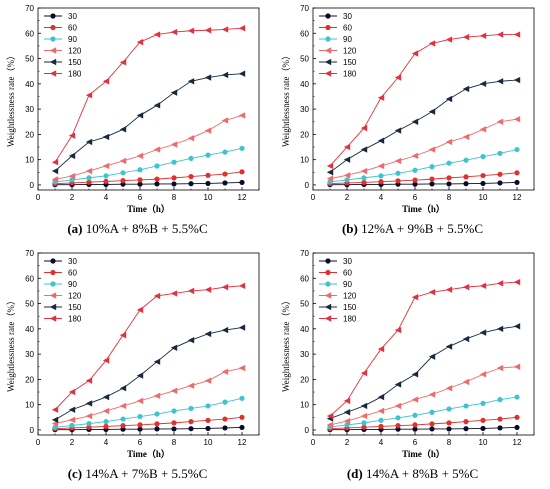  What do you see at coordinates (349, 228) in the screenshot?
I see `panel-label-b: (b)` at bounding box center [349, 228].